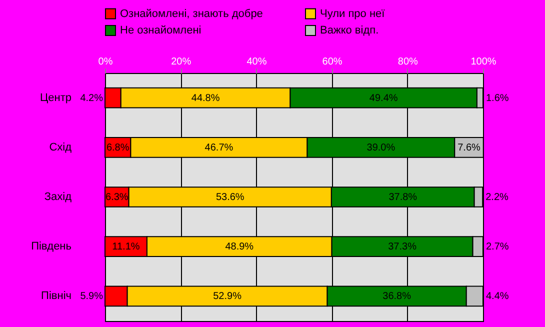 This screenshot has height=327, width=545. I want to click on x-tick-label: 20%, so click(181, 62).